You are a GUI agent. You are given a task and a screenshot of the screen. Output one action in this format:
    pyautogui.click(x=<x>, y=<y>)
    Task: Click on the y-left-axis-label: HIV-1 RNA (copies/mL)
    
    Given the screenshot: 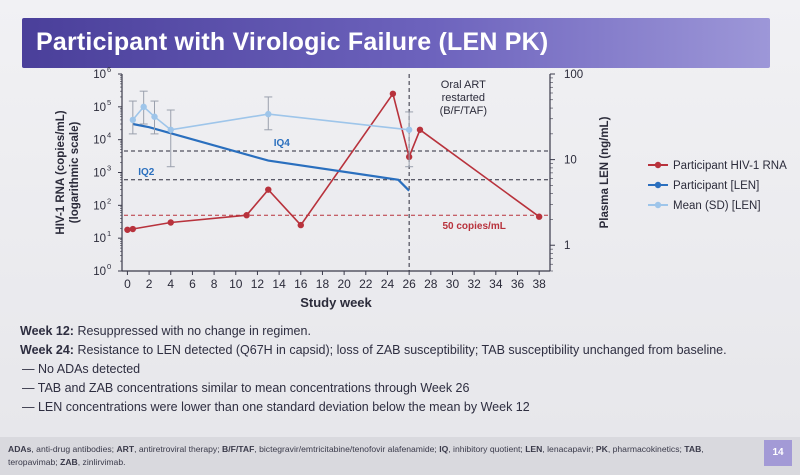 What is the action you would take?
    pyautogui.click(x=61, y=172)
    